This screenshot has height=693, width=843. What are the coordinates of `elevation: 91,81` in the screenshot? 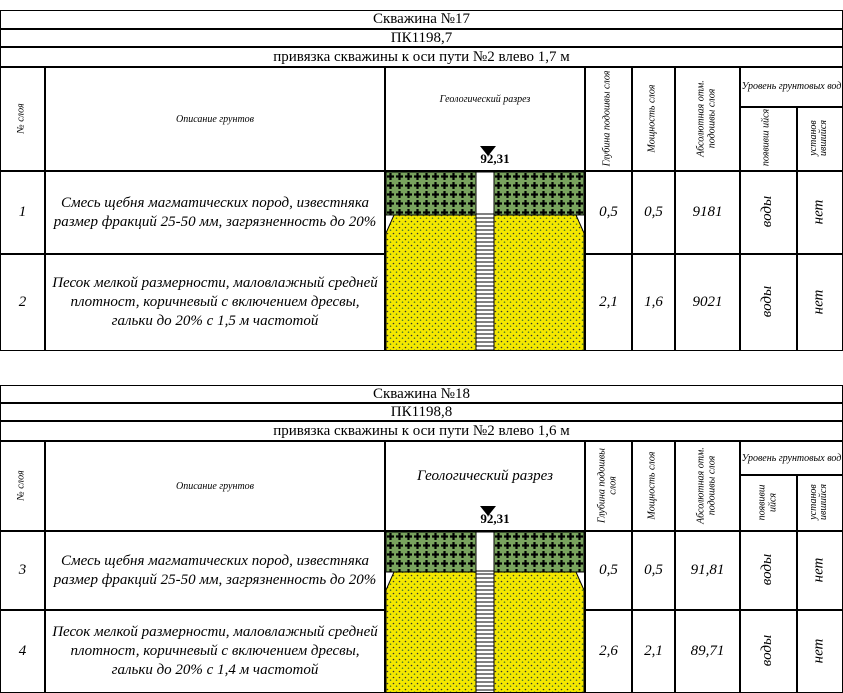 It's located at (707, 570).